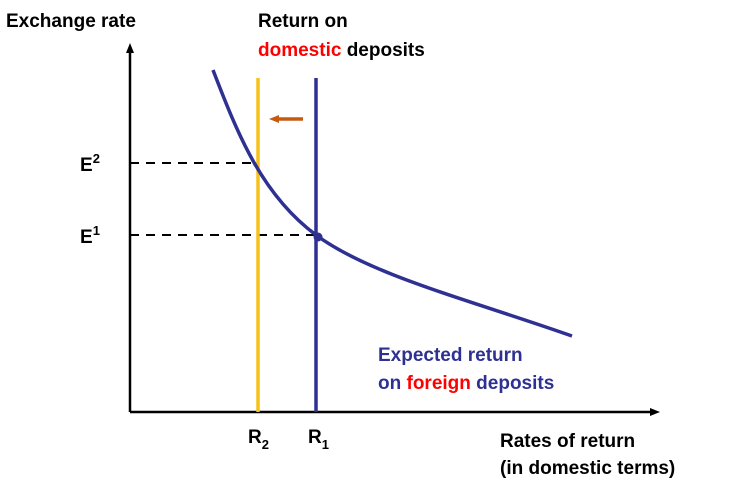 This screenshot has width=756, height=490. I want to click on domestic-return-label-line1: Return on, so click(303, 21).